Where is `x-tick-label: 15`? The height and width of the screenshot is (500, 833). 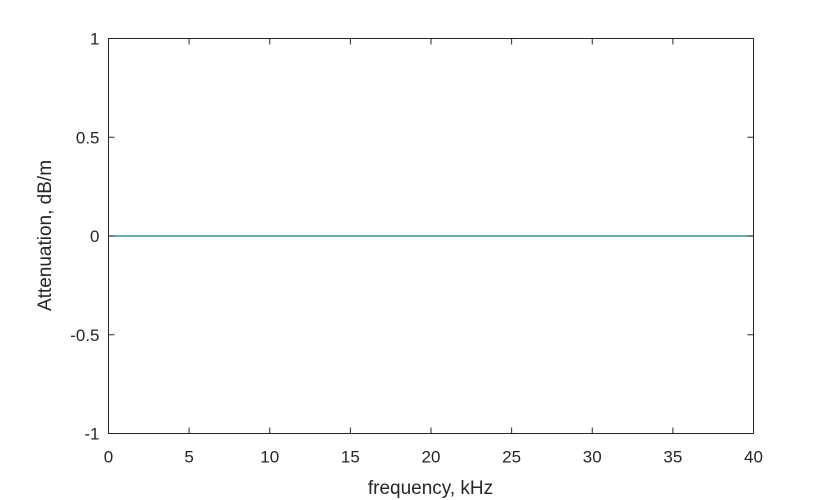 x-tick-label: 15 is located at coordinates (350, 457).